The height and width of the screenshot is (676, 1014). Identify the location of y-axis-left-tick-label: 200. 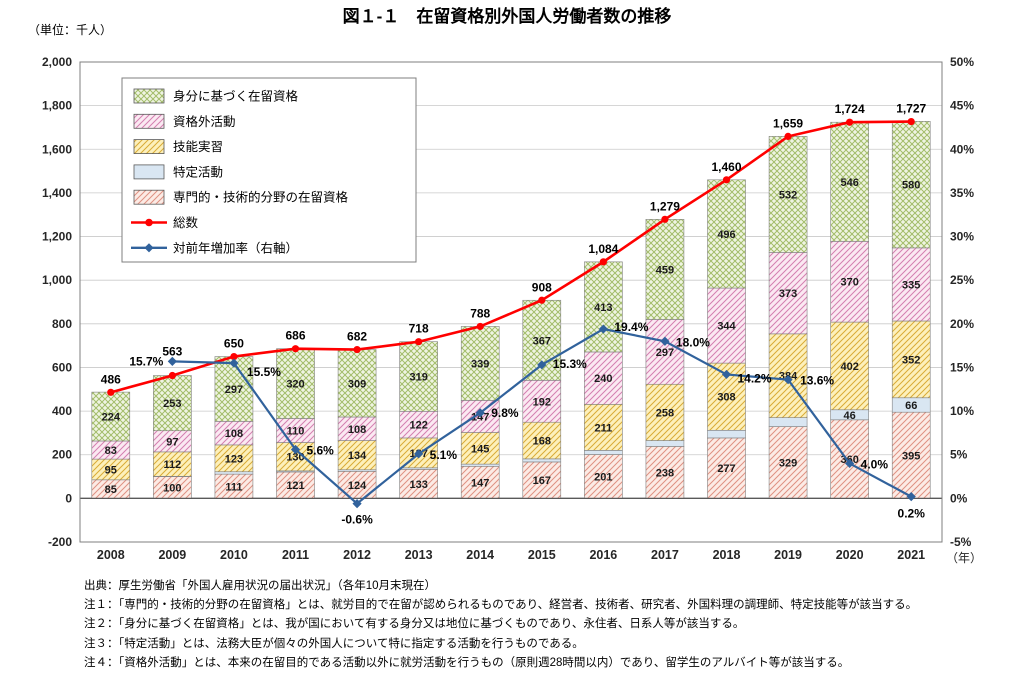
(62, 455).